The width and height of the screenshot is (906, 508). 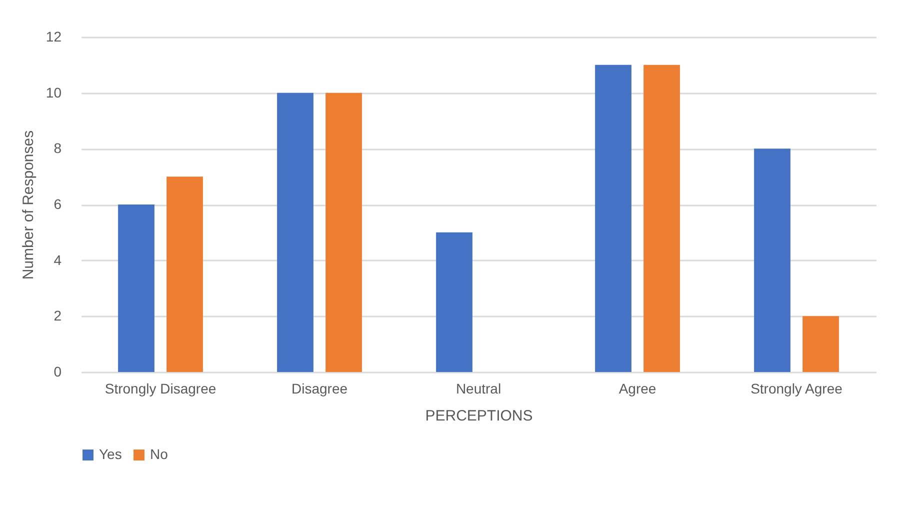 I want to click on y-tick-label: 0, so click(x=58, y=372).